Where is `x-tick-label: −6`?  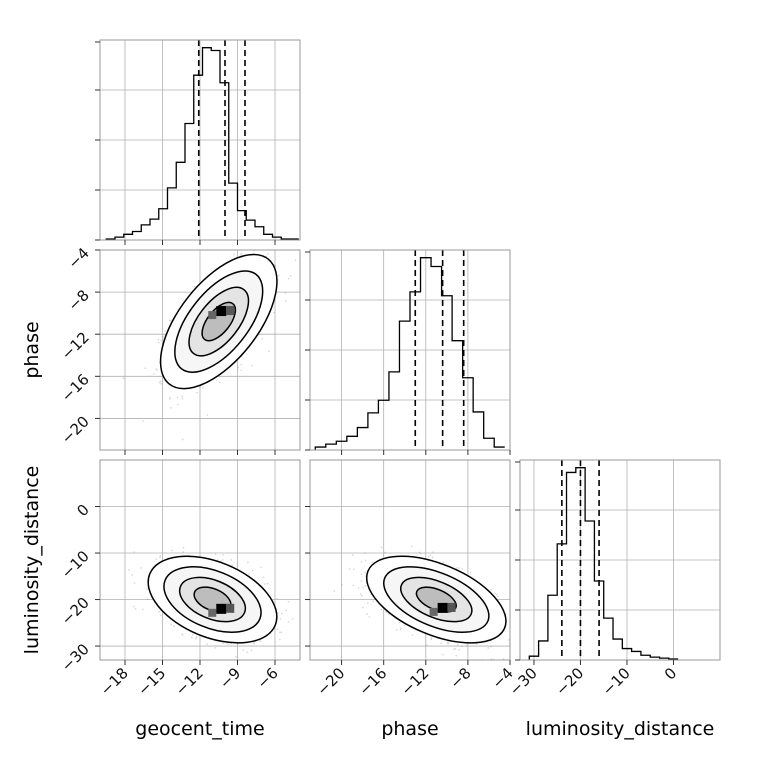 x-tick-label: −6 is located at coordinates (267, 678).